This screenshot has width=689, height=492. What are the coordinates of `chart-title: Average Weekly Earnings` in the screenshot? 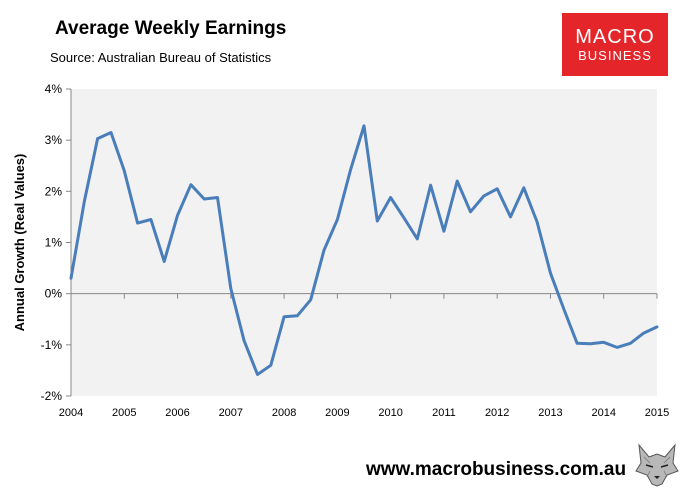 It's located at (171, 28).